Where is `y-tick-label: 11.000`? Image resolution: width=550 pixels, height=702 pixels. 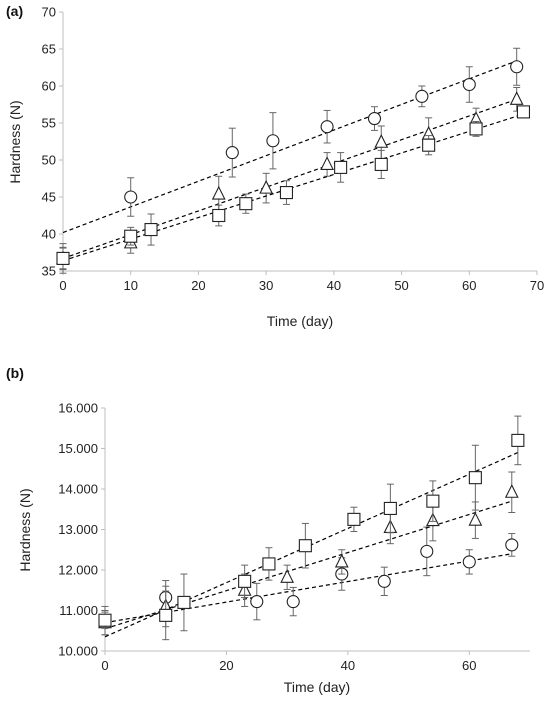
y-tick-label: 11.000 is located at coordinates (78, 610).